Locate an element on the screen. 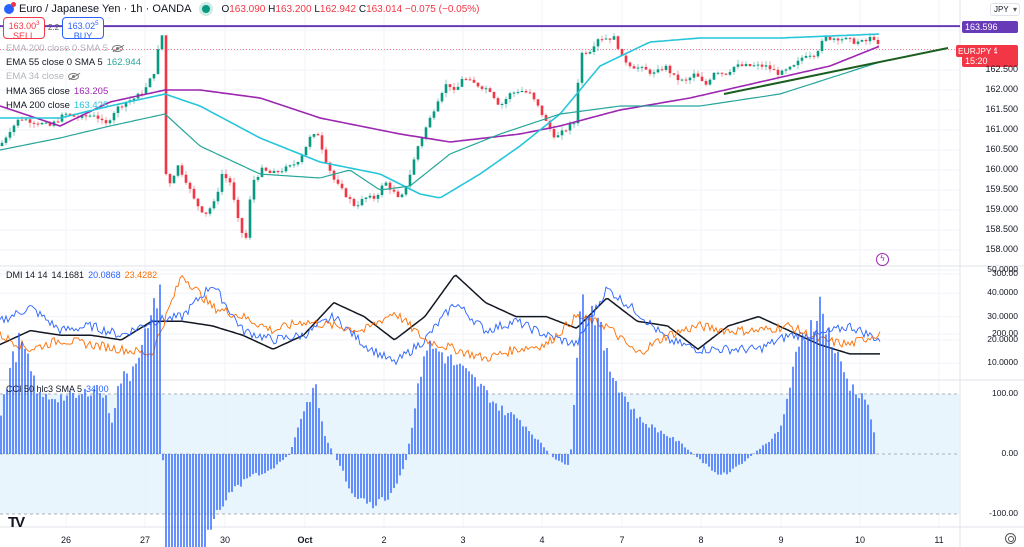  price-axis-label: 160.000 is located at coordinates (1001, 169).